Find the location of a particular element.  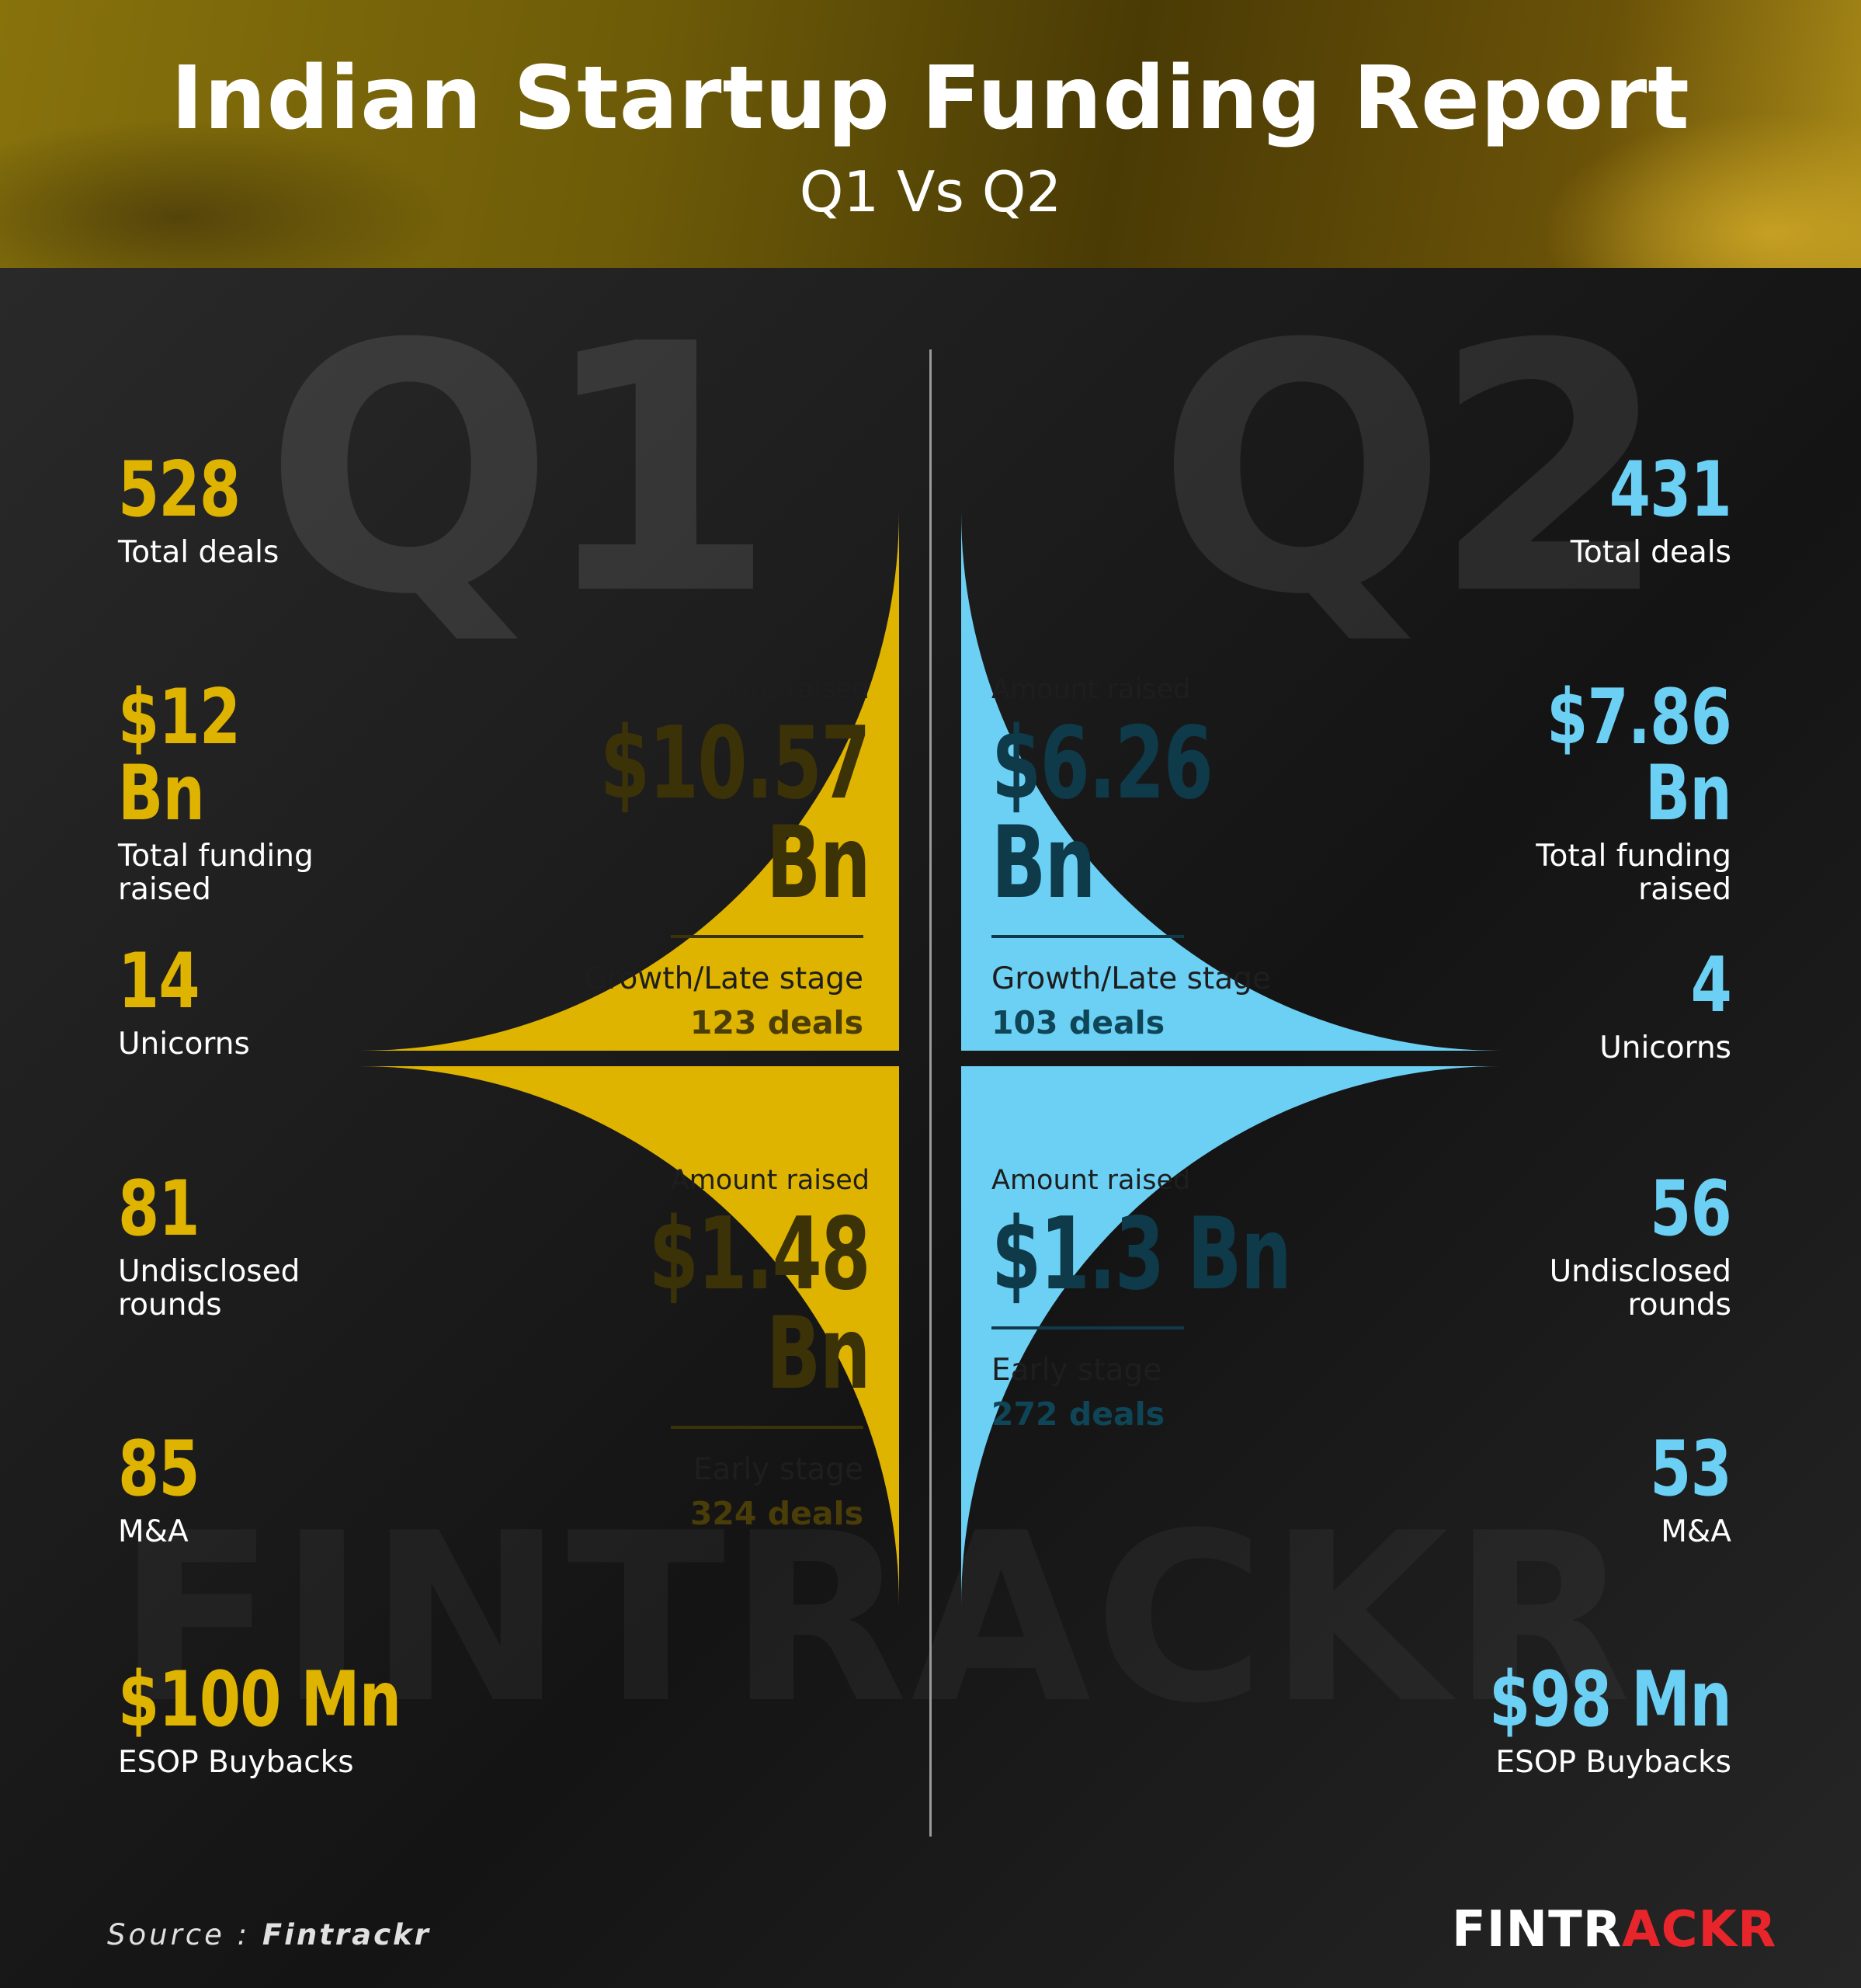

q1-watermark: Q1 is located at coordinates (520, 471).